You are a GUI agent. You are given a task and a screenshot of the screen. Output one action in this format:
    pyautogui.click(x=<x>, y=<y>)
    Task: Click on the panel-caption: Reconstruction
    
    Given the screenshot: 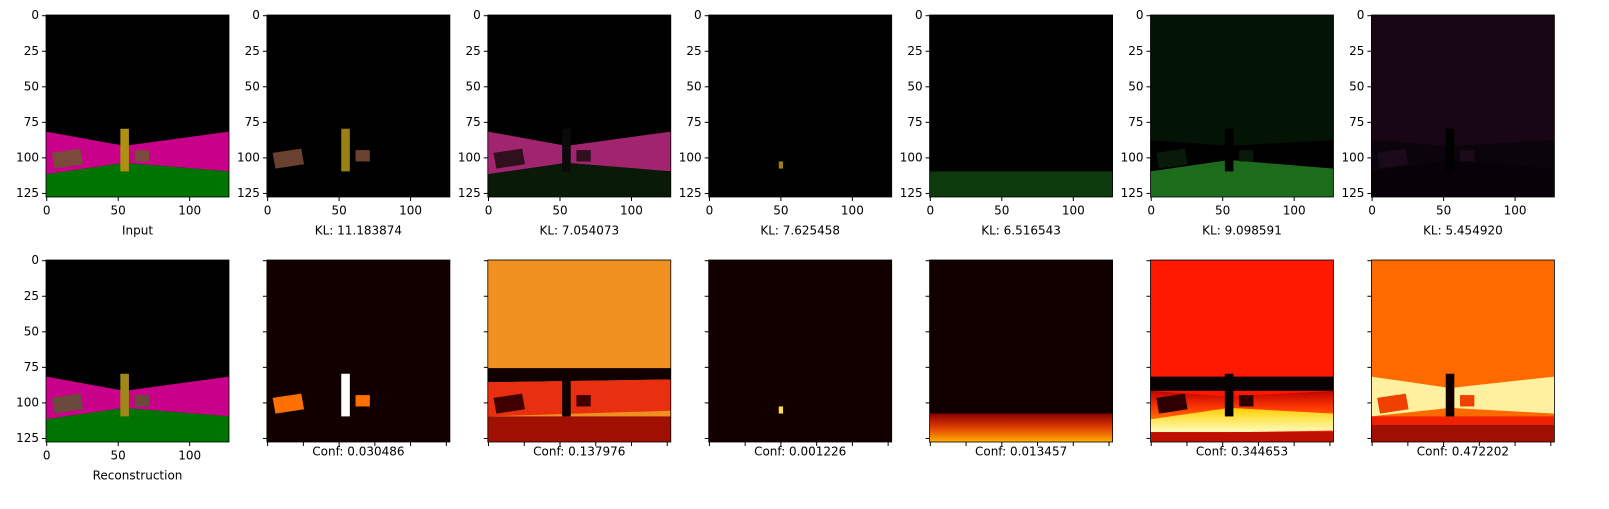 What is the action you would take?
    pyautogui.click(x=138, y=476)
    